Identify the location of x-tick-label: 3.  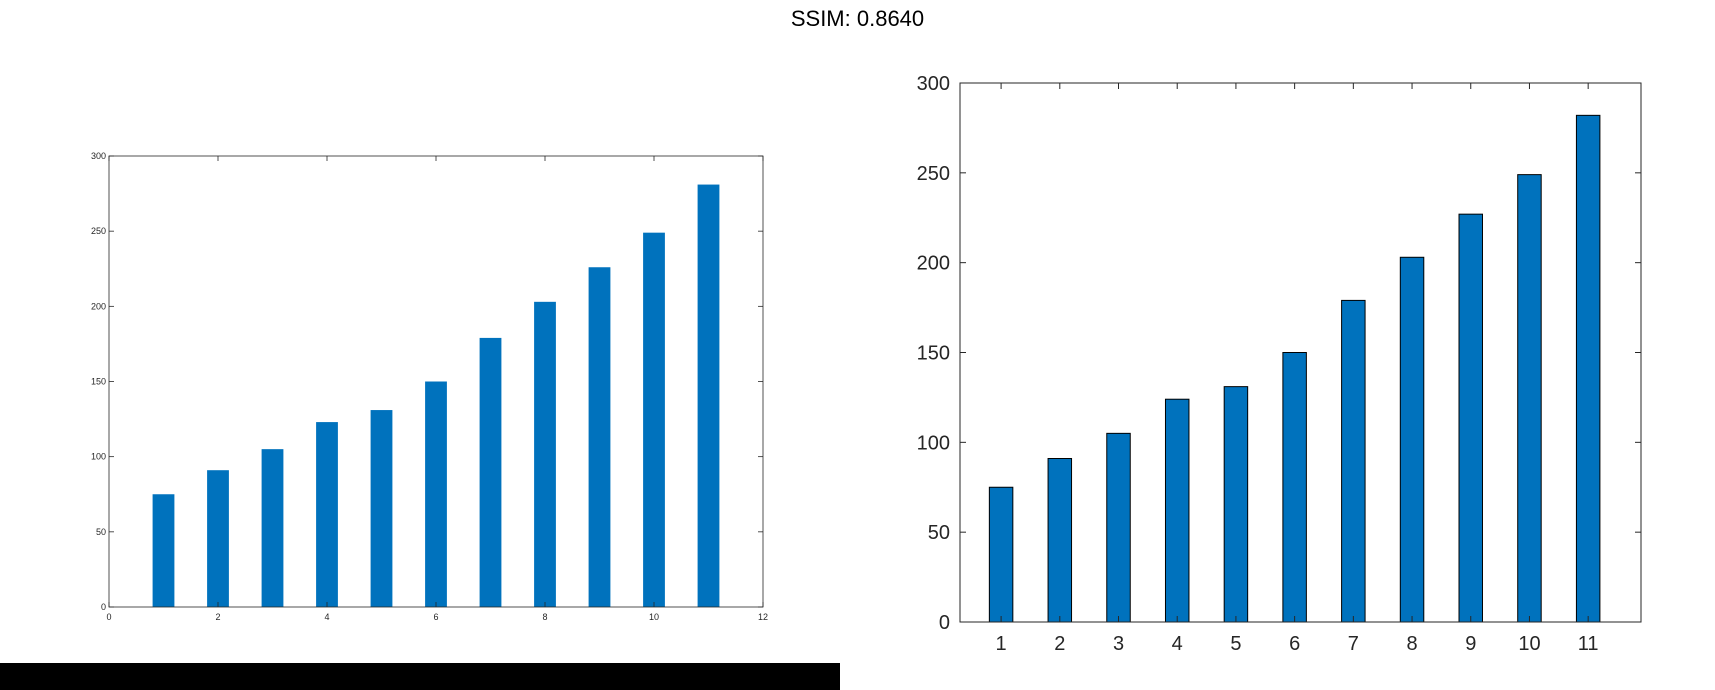
(1118, 644).